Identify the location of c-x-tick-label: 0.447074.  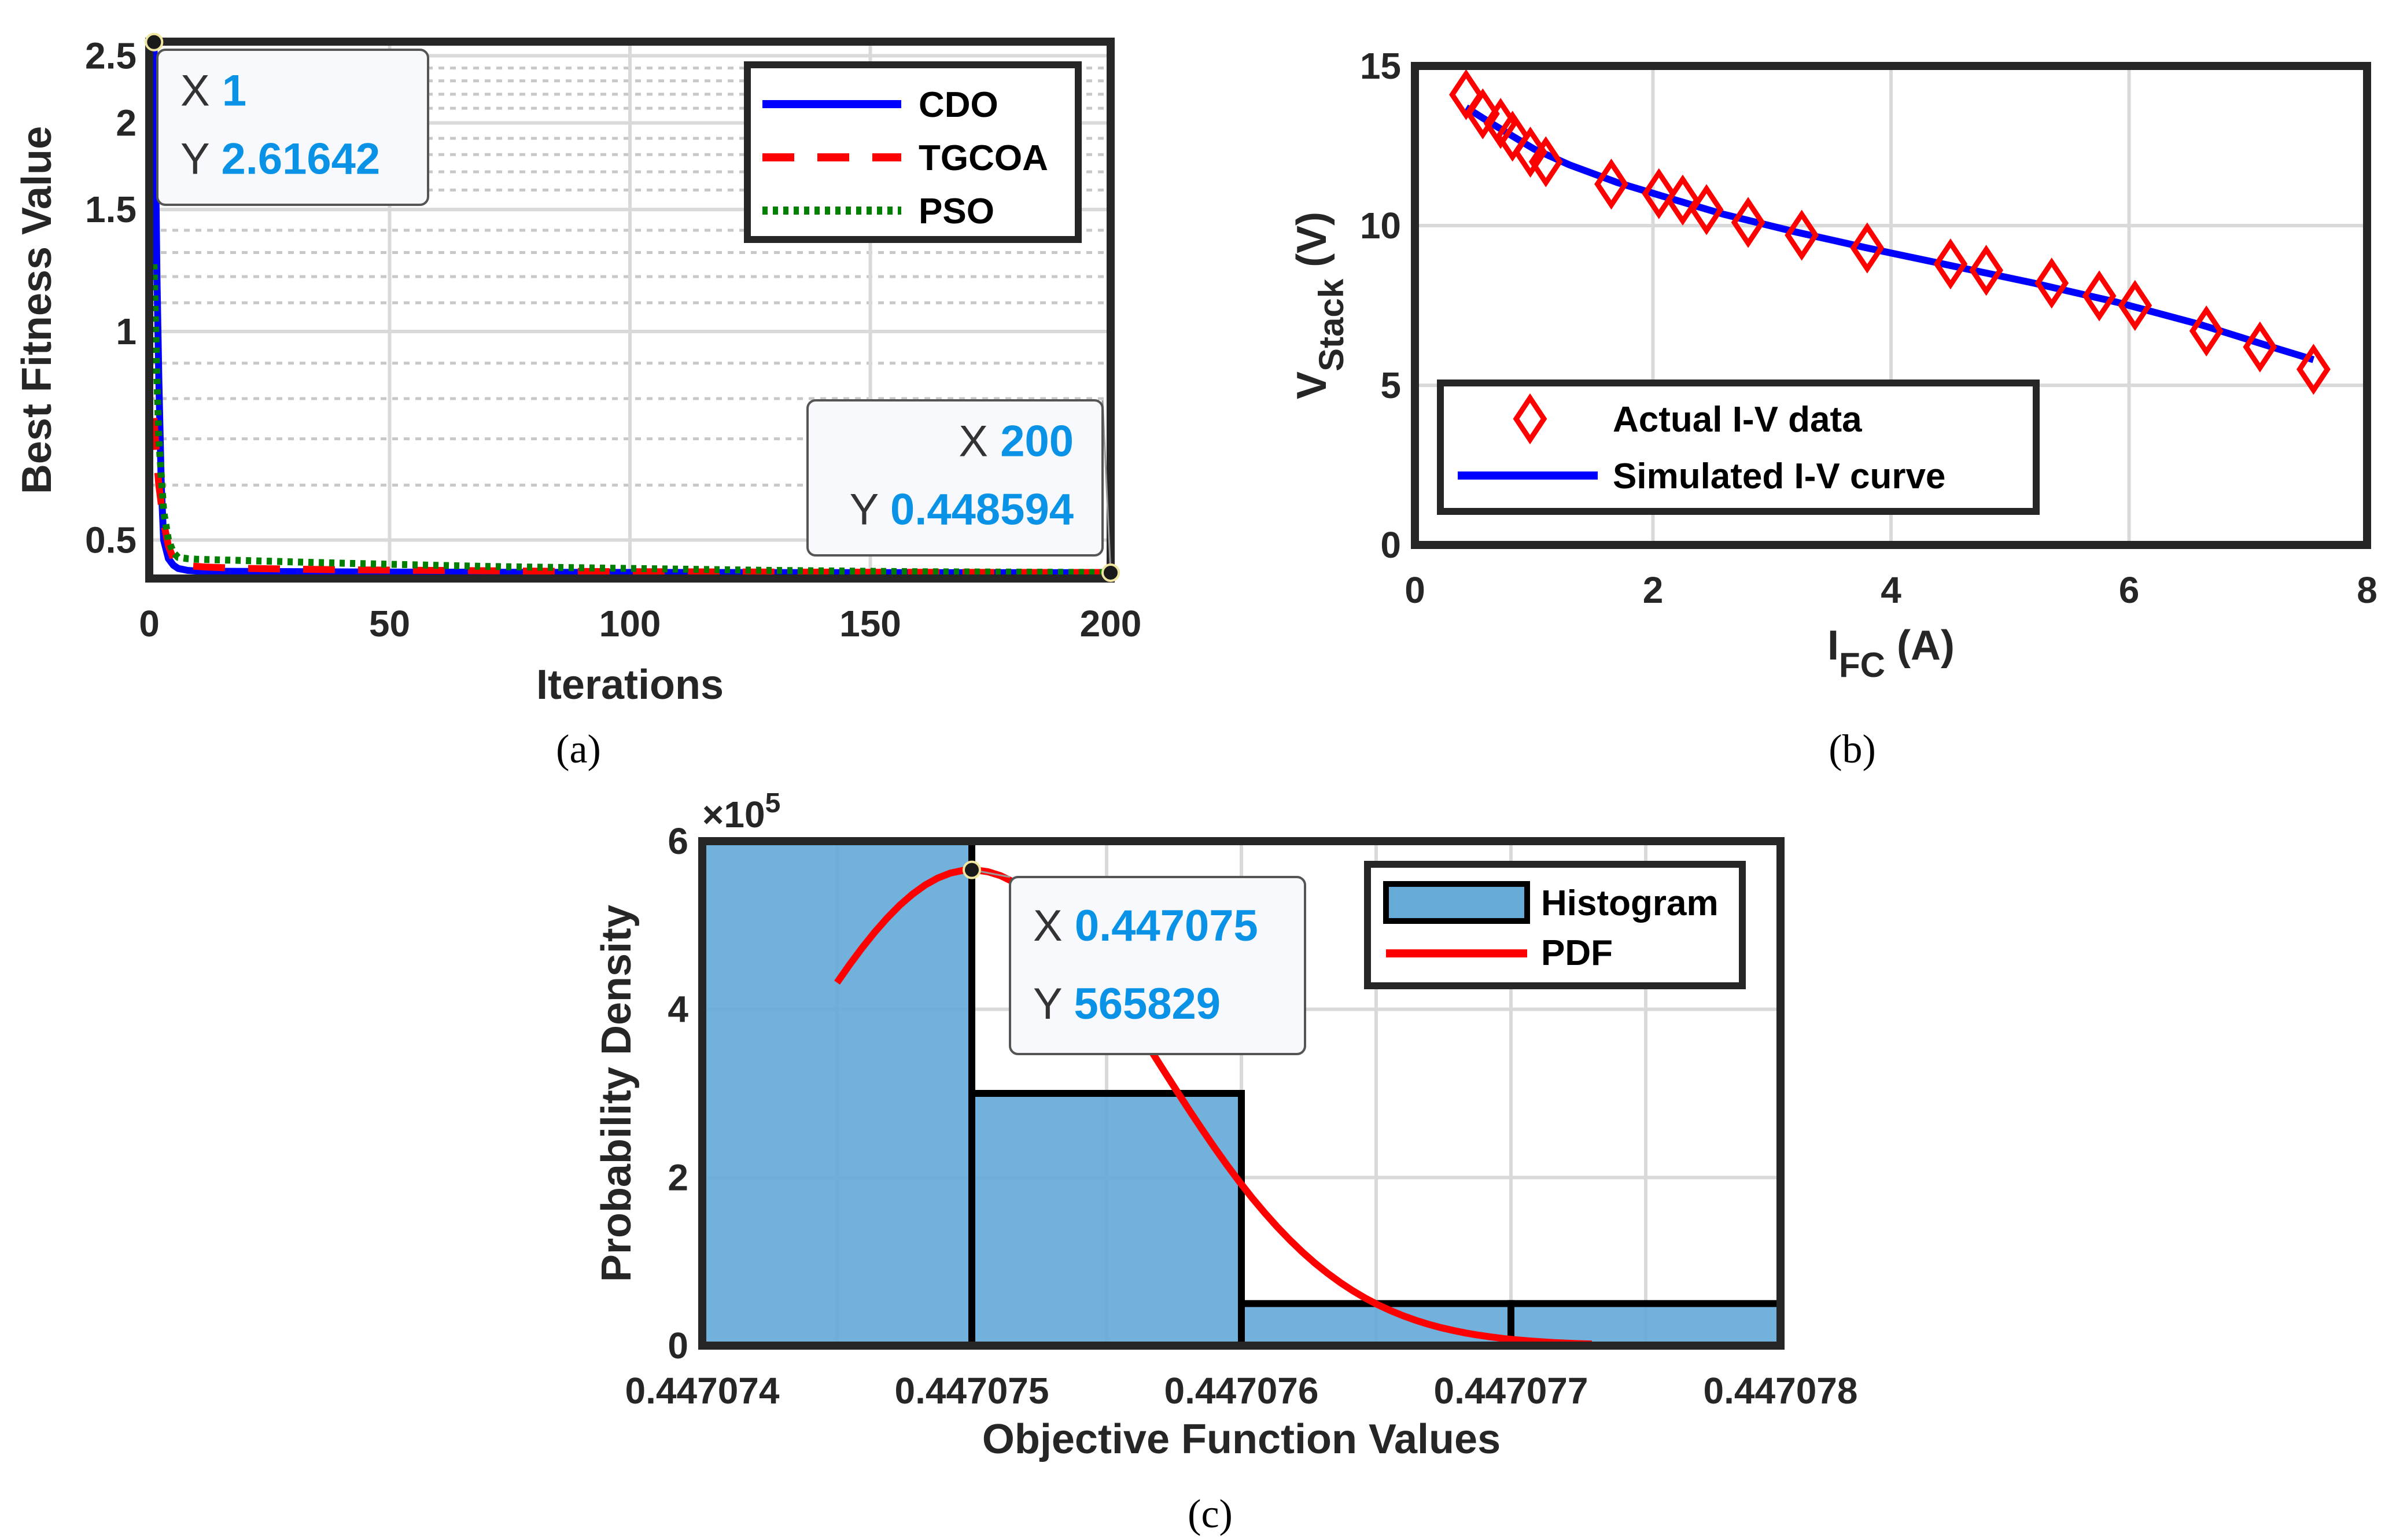
(703, 1391).